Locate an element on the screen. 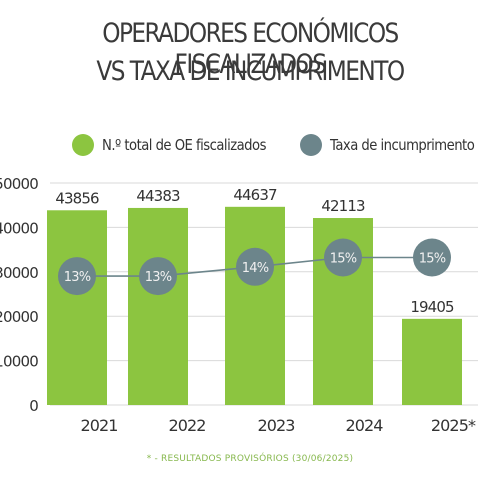 The width and height of the screenshot is (500, 500). bar-value-label: 42113 is located at coordinates (343, 206).